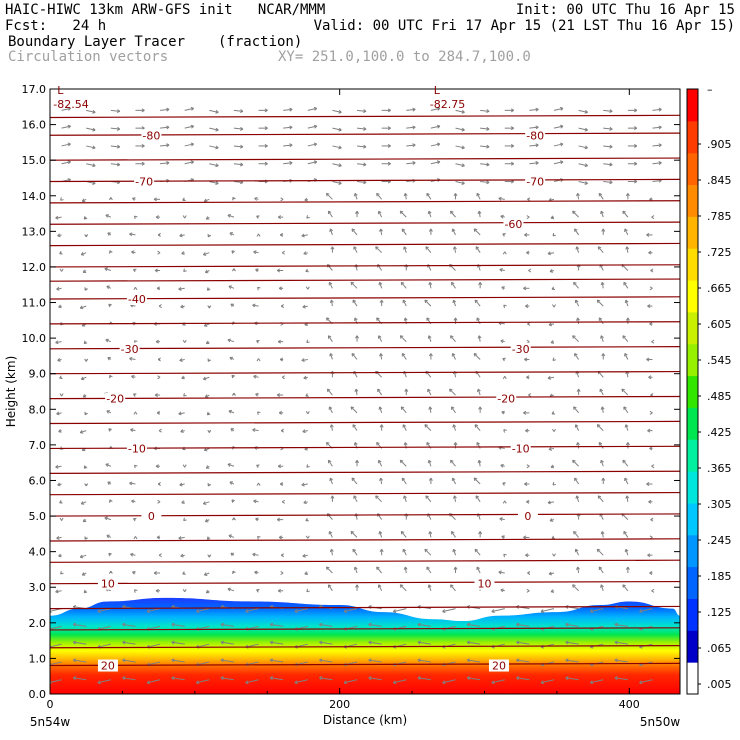  I want to click on y-tick-label: 13.0, so click(34, 231).